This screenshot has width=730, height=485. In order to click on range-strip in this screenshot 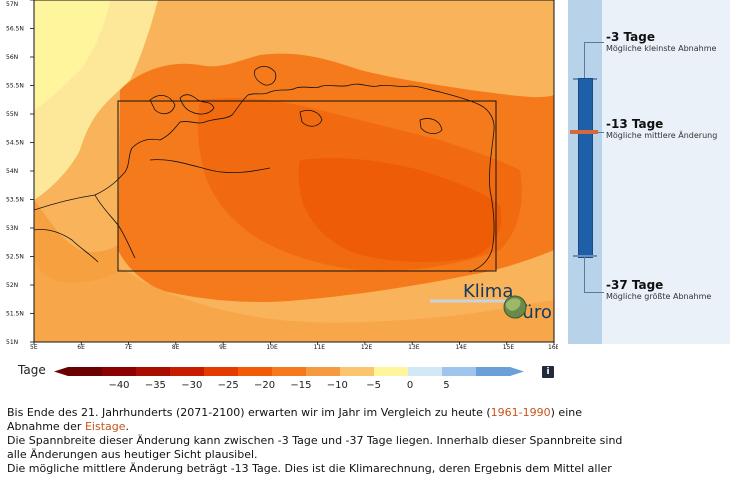, I will do `click(585, 172)`.